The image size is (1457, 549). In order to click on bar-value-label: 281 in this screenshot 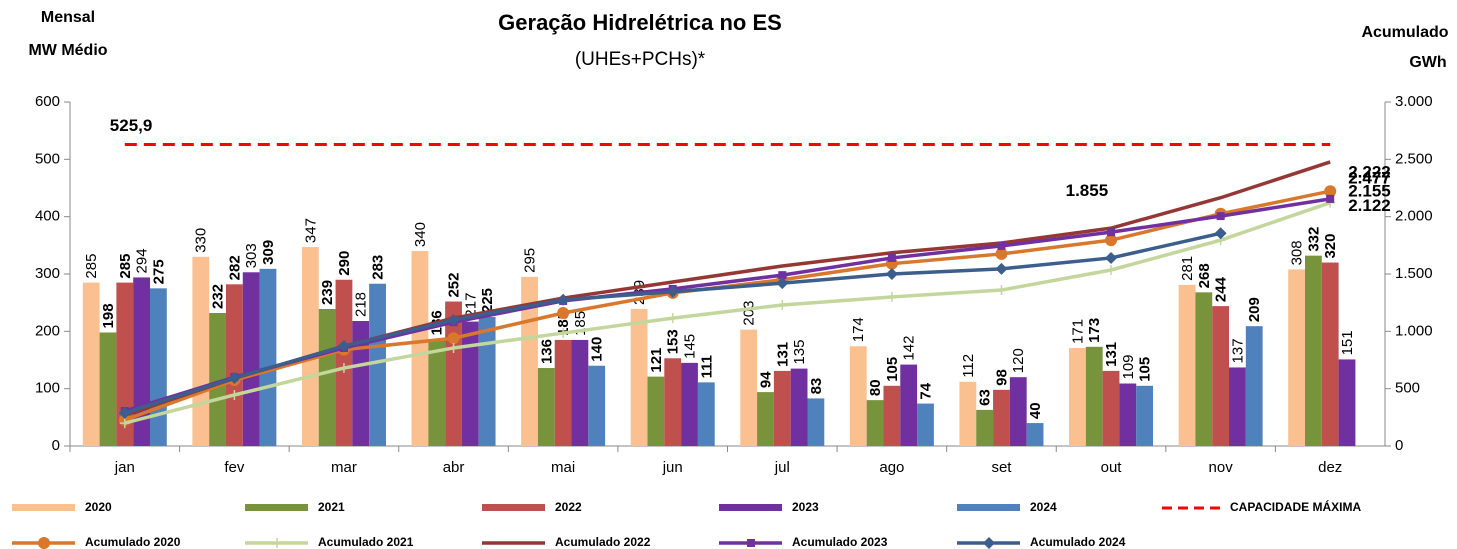, I will do `click(1187, 268)`.